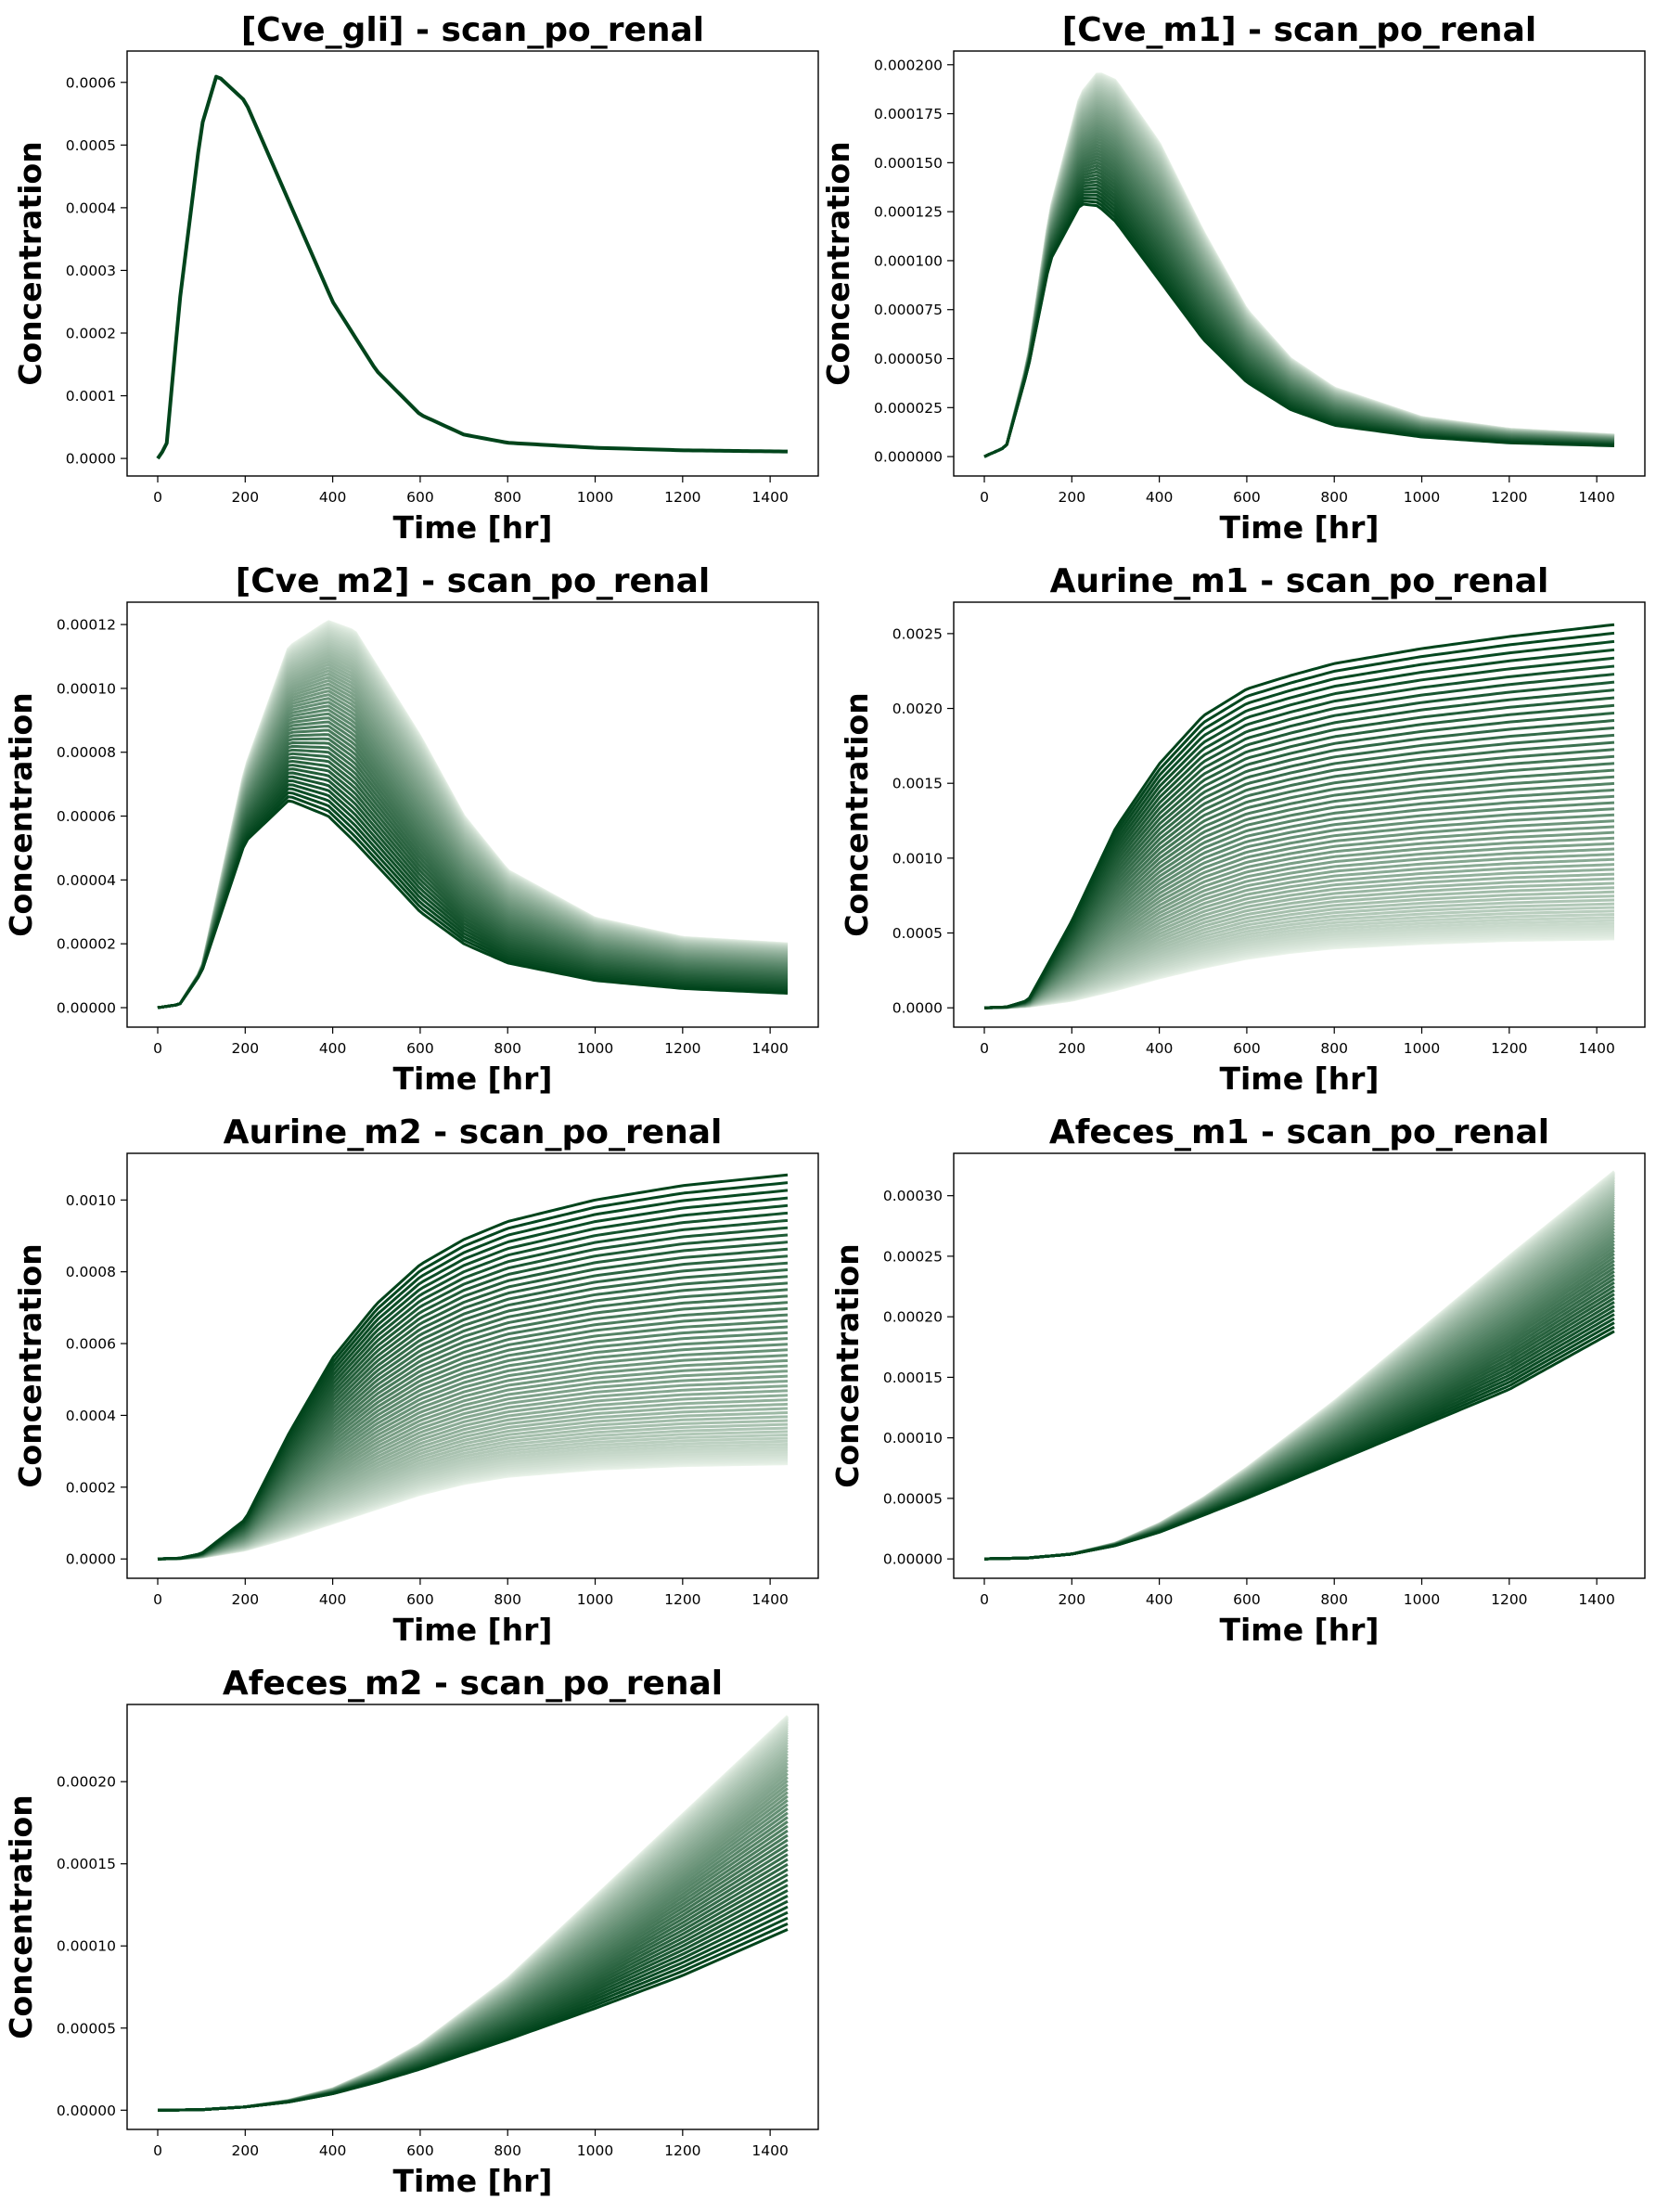  I want to click on chart-title: [Cve_m1] - scan_po_renal, so click(1299, 30).